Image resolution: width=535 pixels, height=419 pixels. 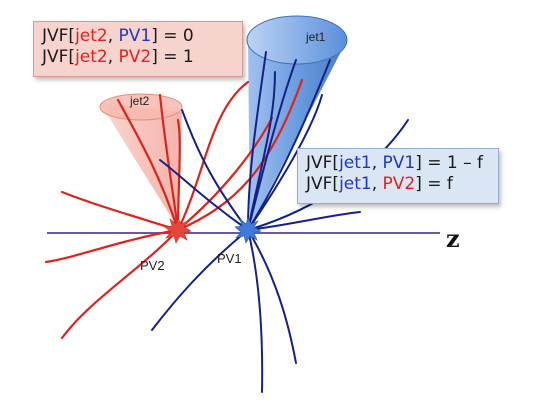 What do you see at coordinates (229, 258) in the screenshot?
I see `pv1-label: PV1` at bounding box center [229, 258].